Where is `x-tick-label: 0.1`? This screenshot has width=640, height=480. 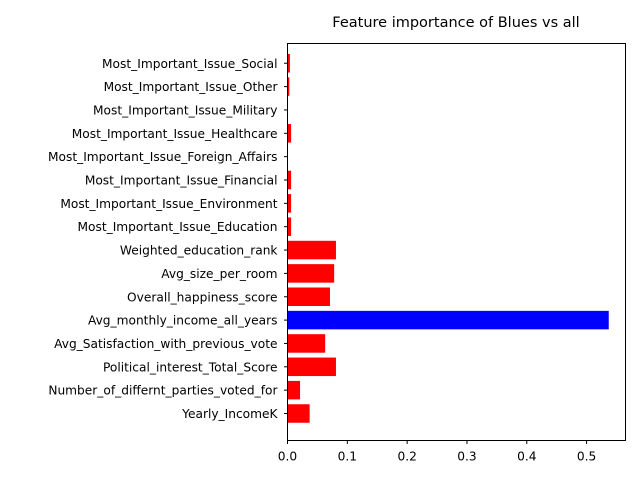
x-tick-label: 0.1 is located at coordinates (347, 457).